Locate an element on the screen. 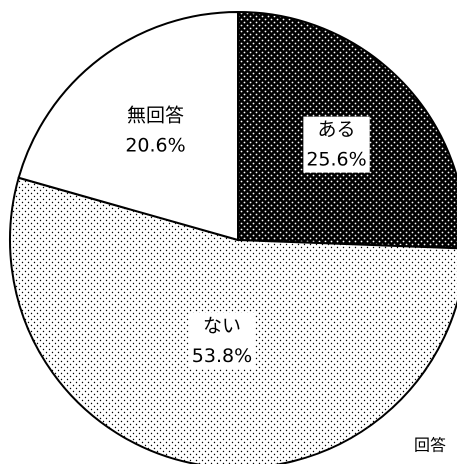 The width and height of the screenshot is (457, 464). value-label: 20.6% is located at coordinates (155, 145).